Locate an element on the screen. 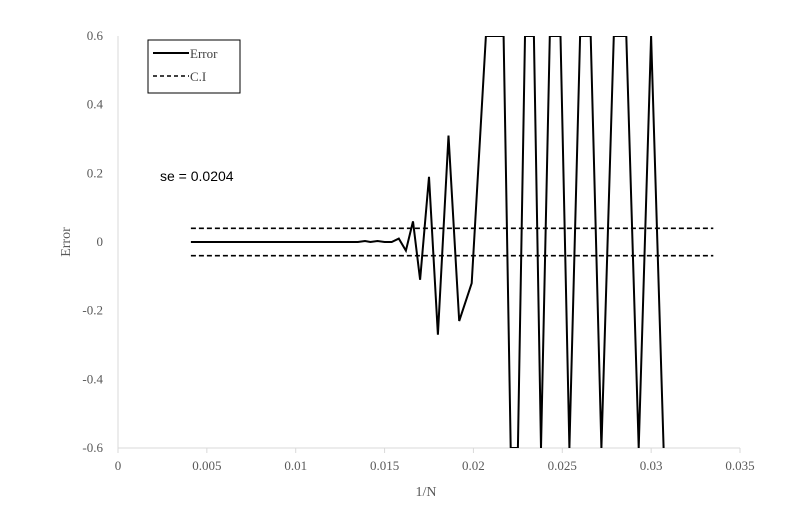 This screenshot has width=801, height=530. x-tick-label: 0.025 is located at coordinates (562, 465).